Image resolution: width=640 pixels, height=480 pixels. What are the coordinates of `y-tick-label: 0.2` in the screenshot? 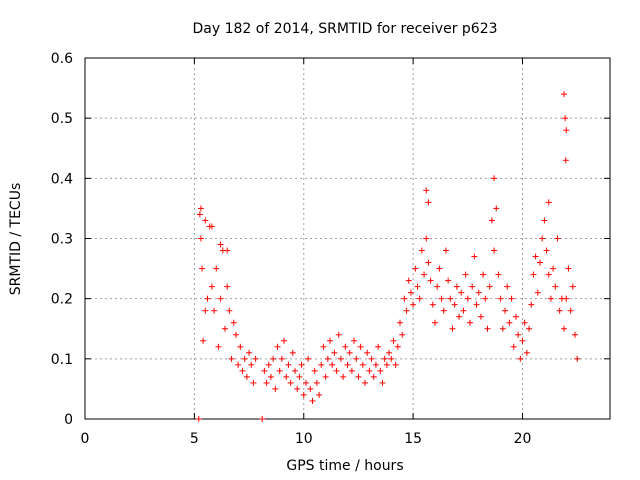 It's located at (62, 300).